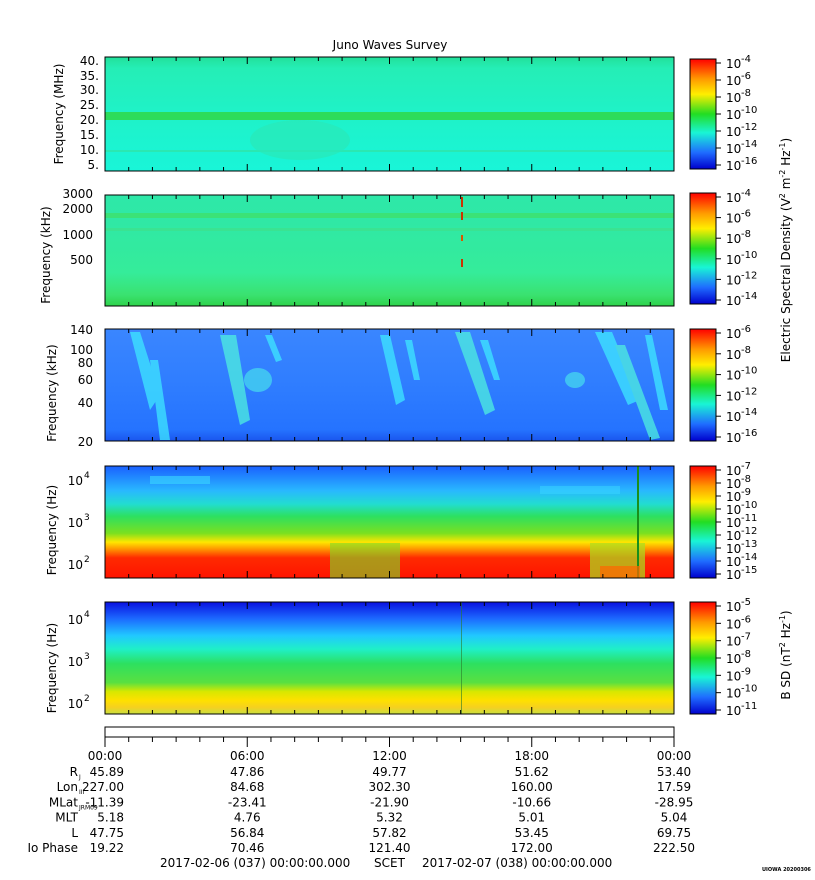 The height and width of the screenshot is (880, 815). I want to click on colorbar-tick-exp: -7, so click(746, 466).